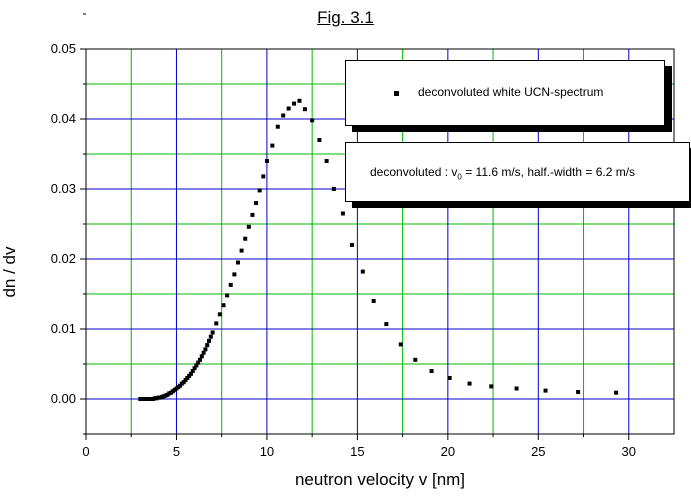  I want to click on y-tick-label: 0.03, so click(63, 188).